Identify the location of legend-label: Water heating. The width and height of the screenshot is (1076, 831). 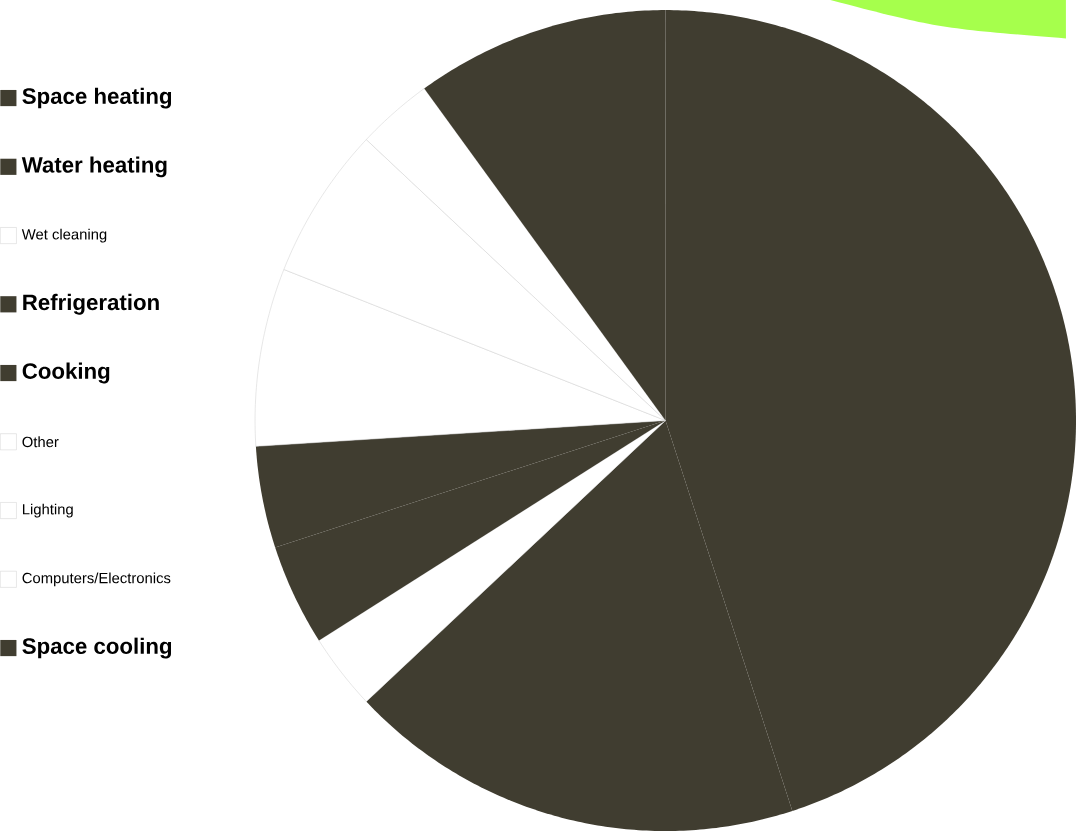
(94, 167).